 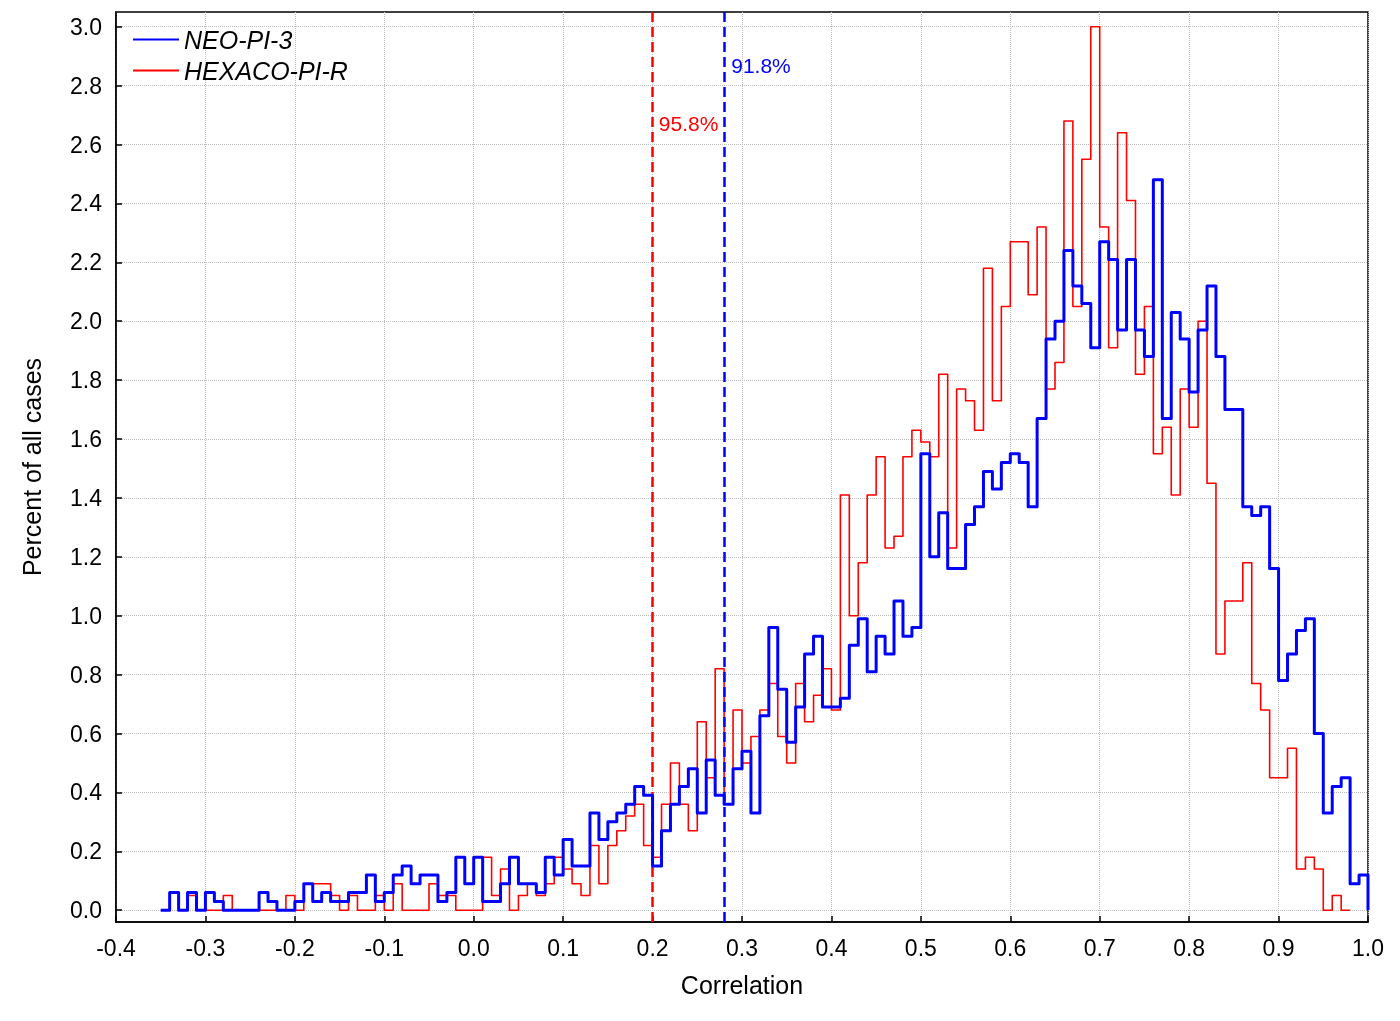 I want to click on legend-label: NEO-PI-3, so click(x=238, y=39).